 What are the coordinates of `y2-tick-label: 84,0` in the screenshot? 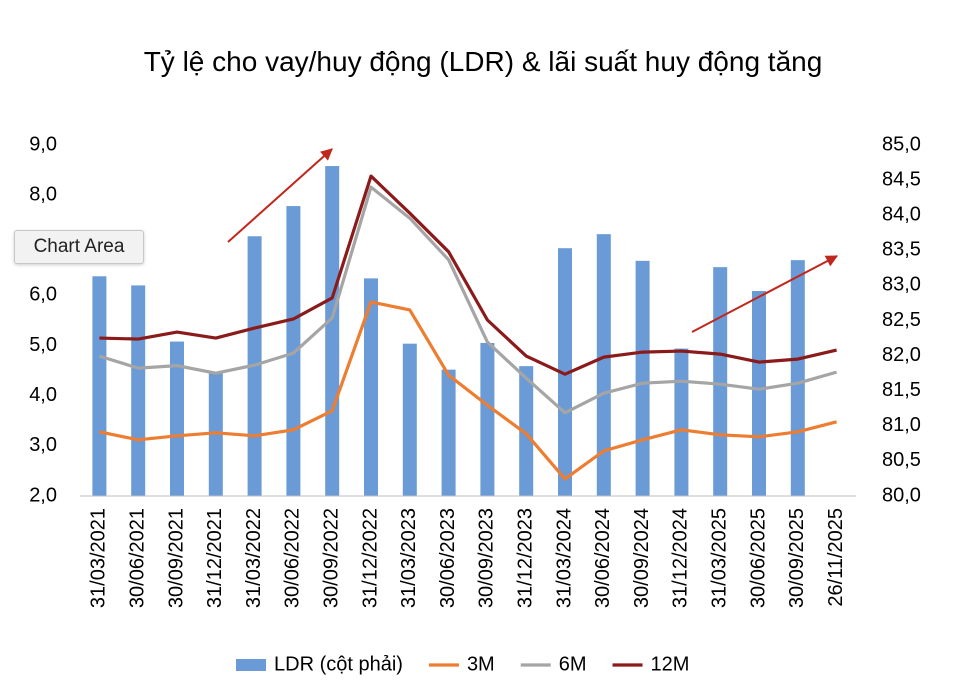 It's located at (901, 214).